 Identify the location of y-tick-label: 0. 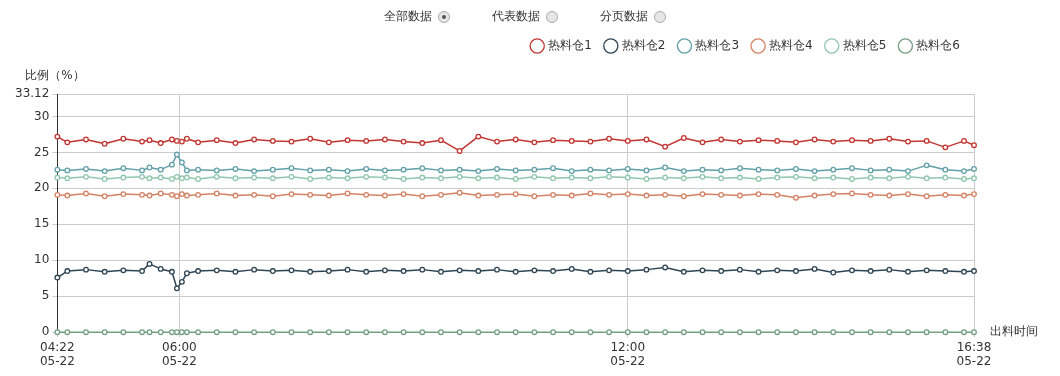
(45, 331).